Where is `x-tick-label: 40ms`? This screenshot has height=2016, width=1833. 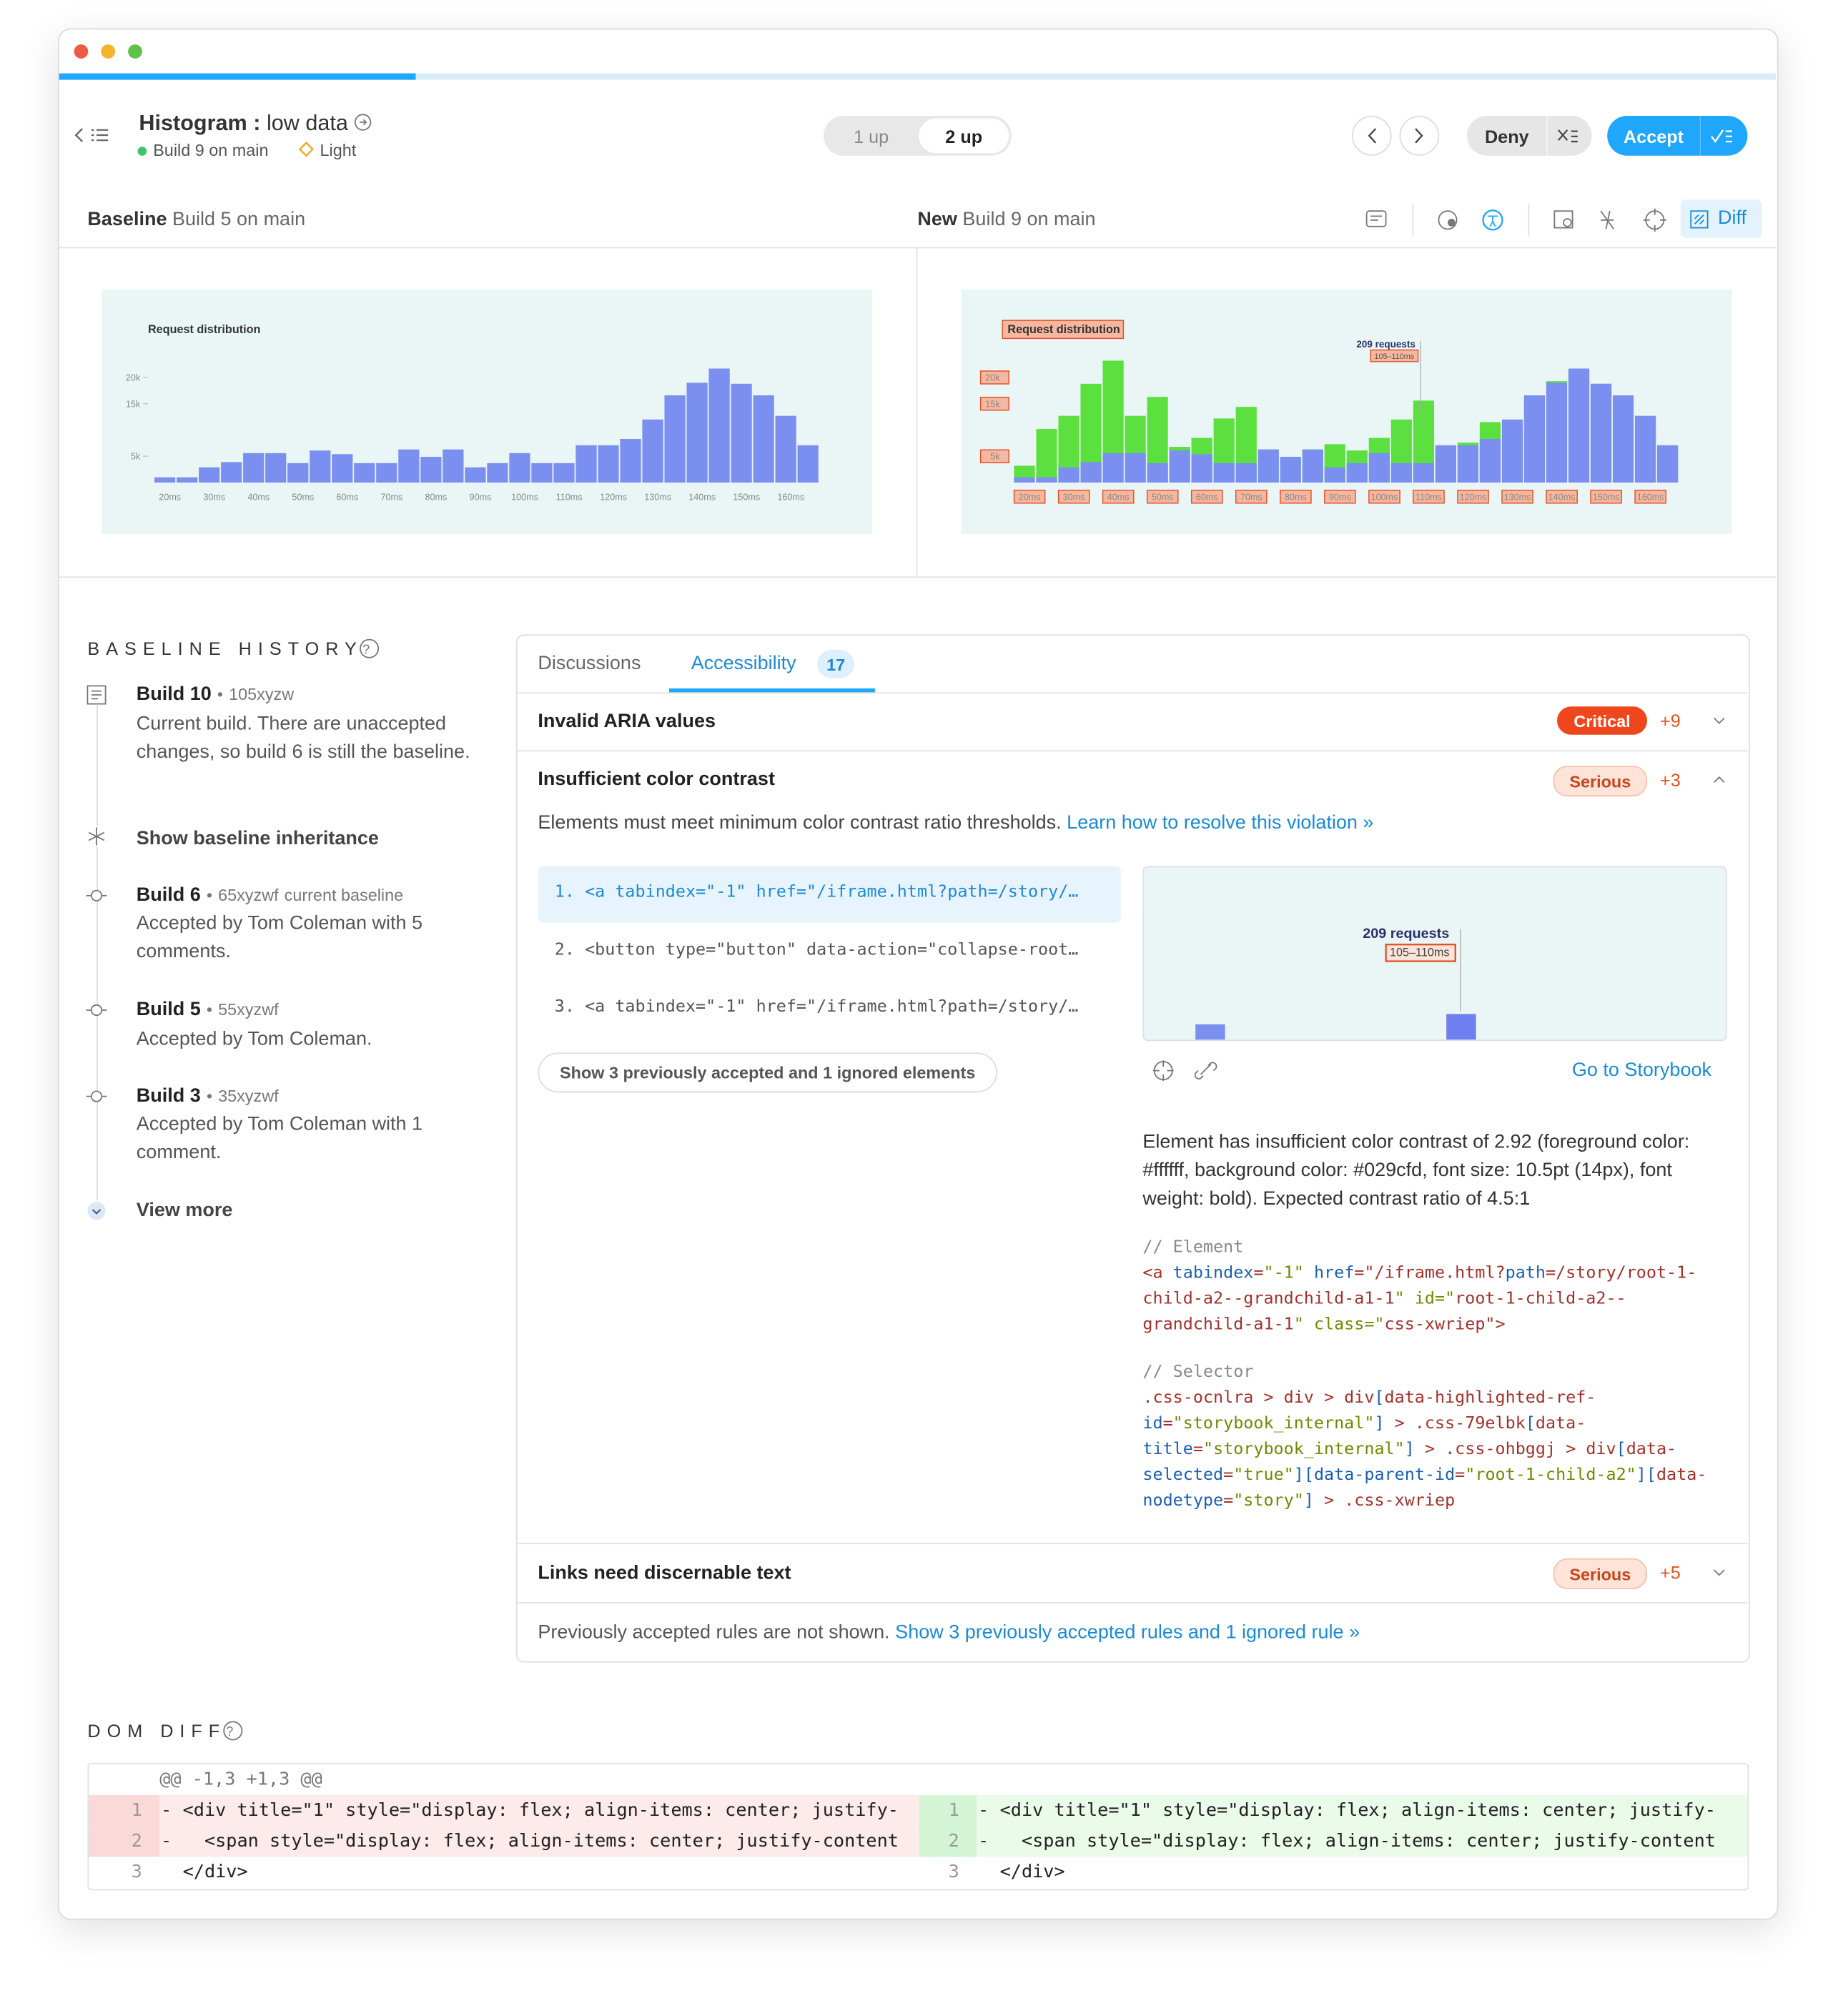 x-tick-label: 40ms is located at coordinates (1118, 497).